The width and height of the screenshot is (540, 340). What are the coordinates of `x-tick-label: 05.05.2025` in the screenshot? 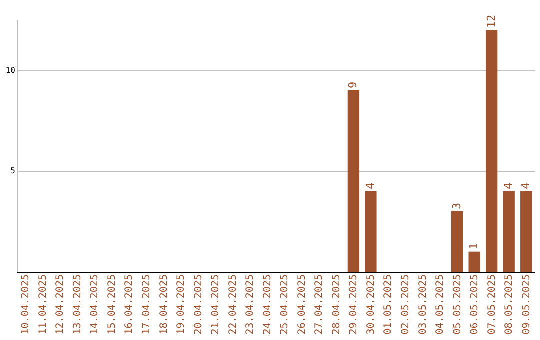 It's located at (458, 304).